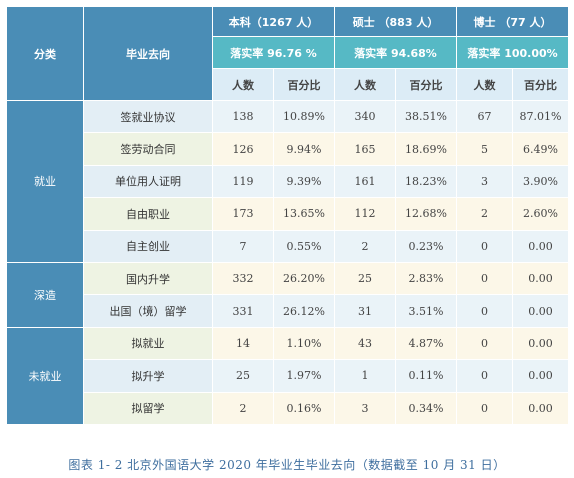 This screenshot has width=574, height=478. I want to click on count-cell: 7, so click(243, 246).